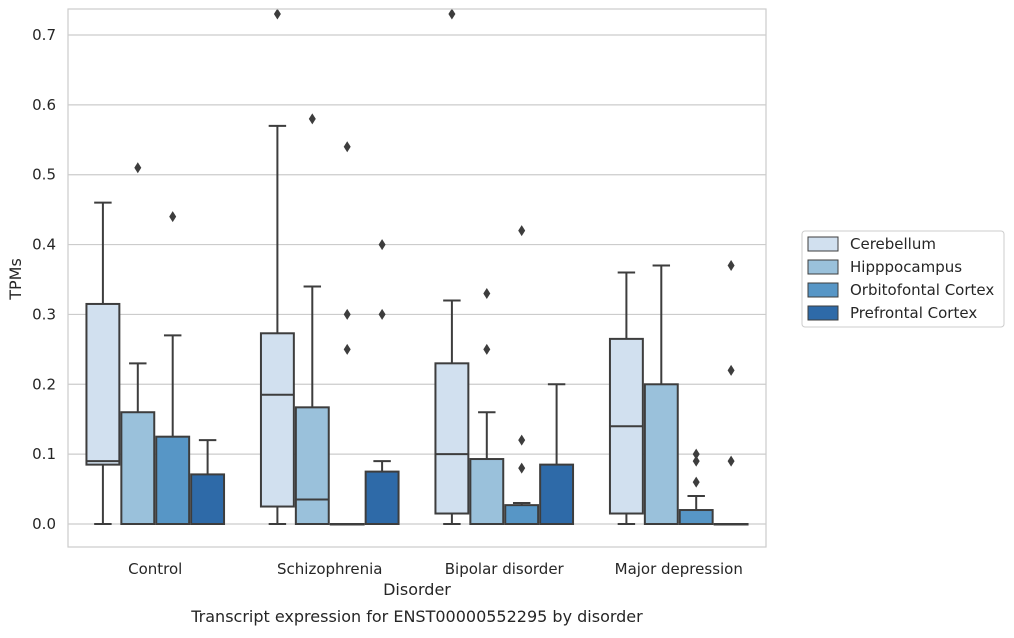 This screenshot has height=638, width=1014. What do you see at coordinates (44, 279) in the screenshot?
I see `y-tick-labels: 0.0 0.1 0.2 0.3 0.4 0.5 0.6 0.7` at bounding box center [44, 279].